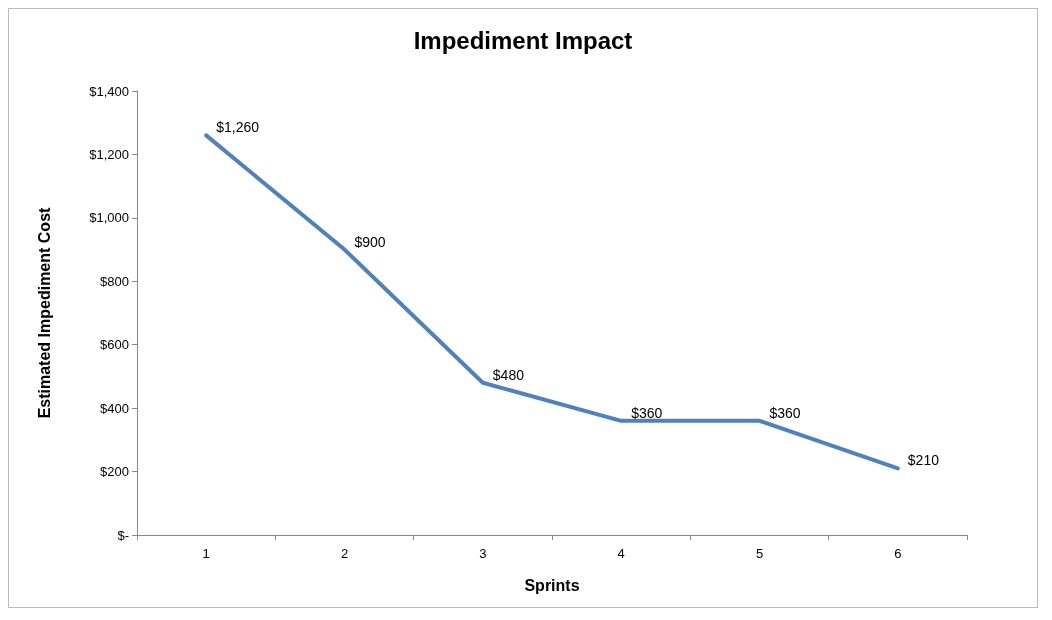  I want to click on x-tick-label: 3, so click(483, 553).